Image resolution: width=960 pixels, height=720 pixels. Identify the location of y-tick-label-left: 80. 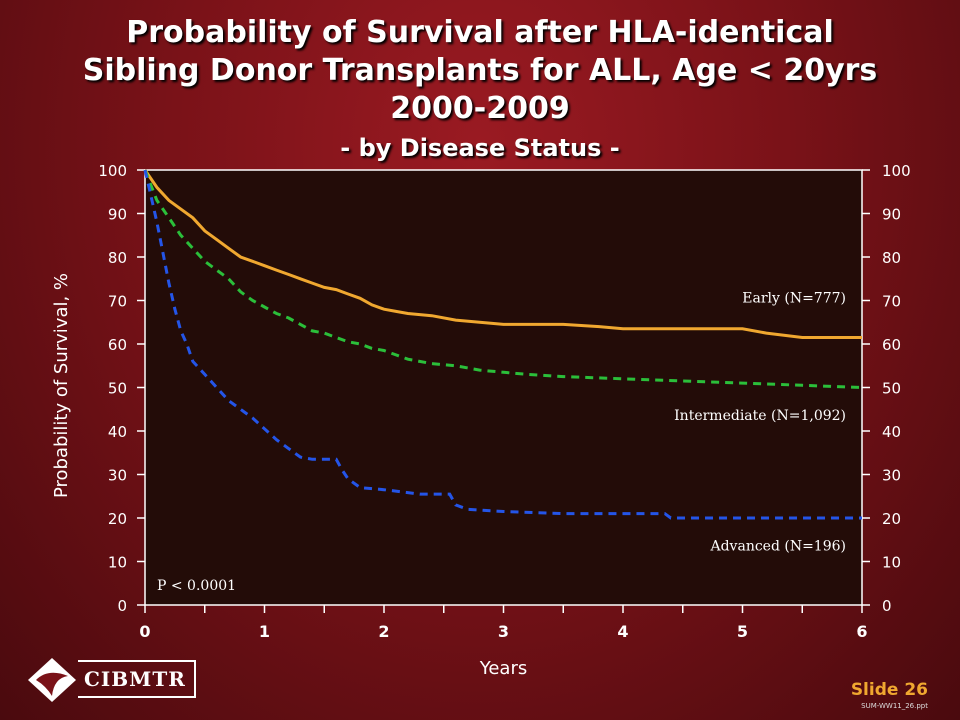
(117, 258).